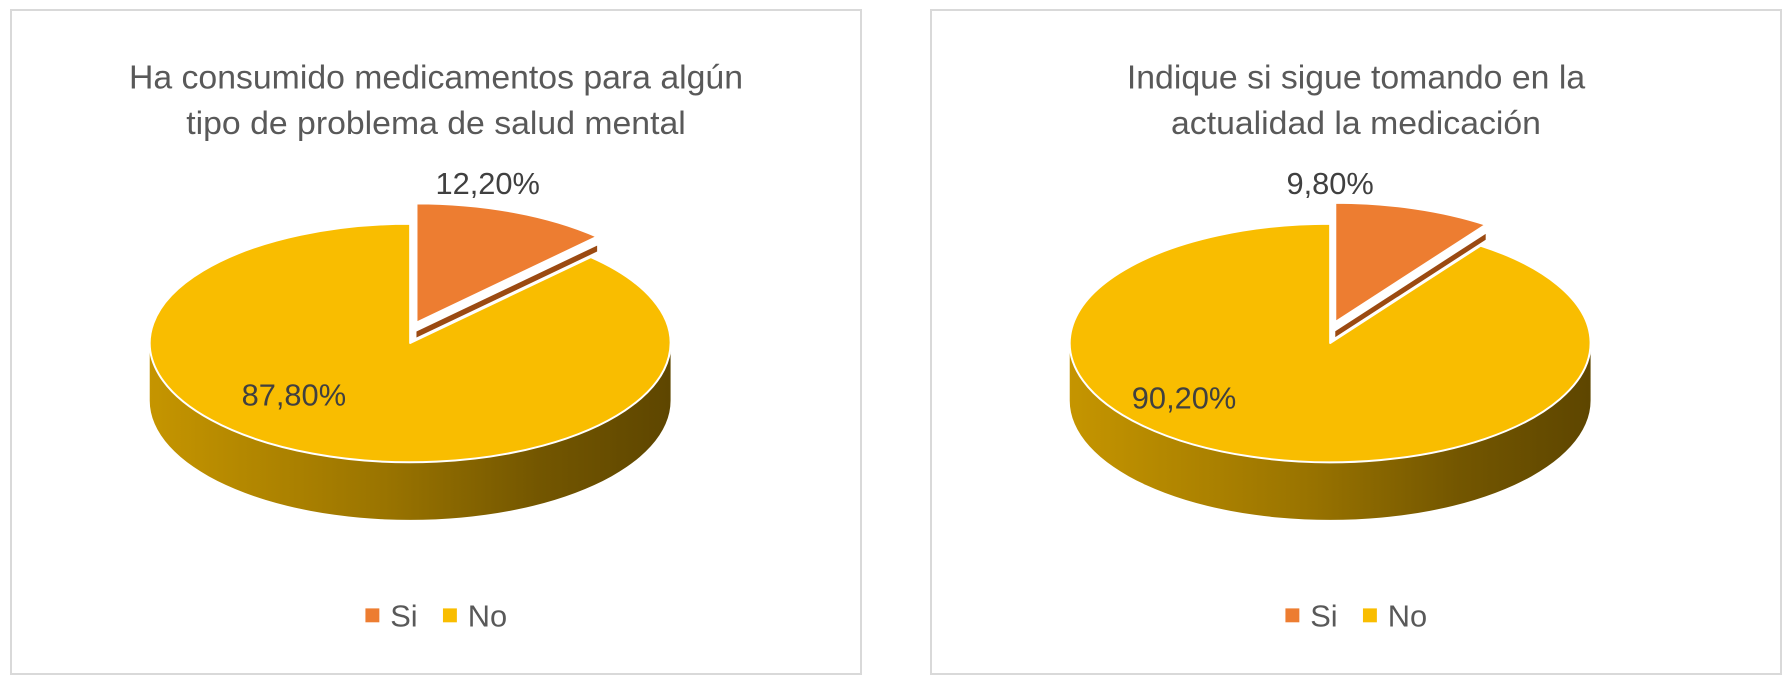 The width and height of the screenshot is (1792, 684). Describe the element at coordinates (294, 395) in the screenshot. I see `data-label-no: 87,80%` at that location.